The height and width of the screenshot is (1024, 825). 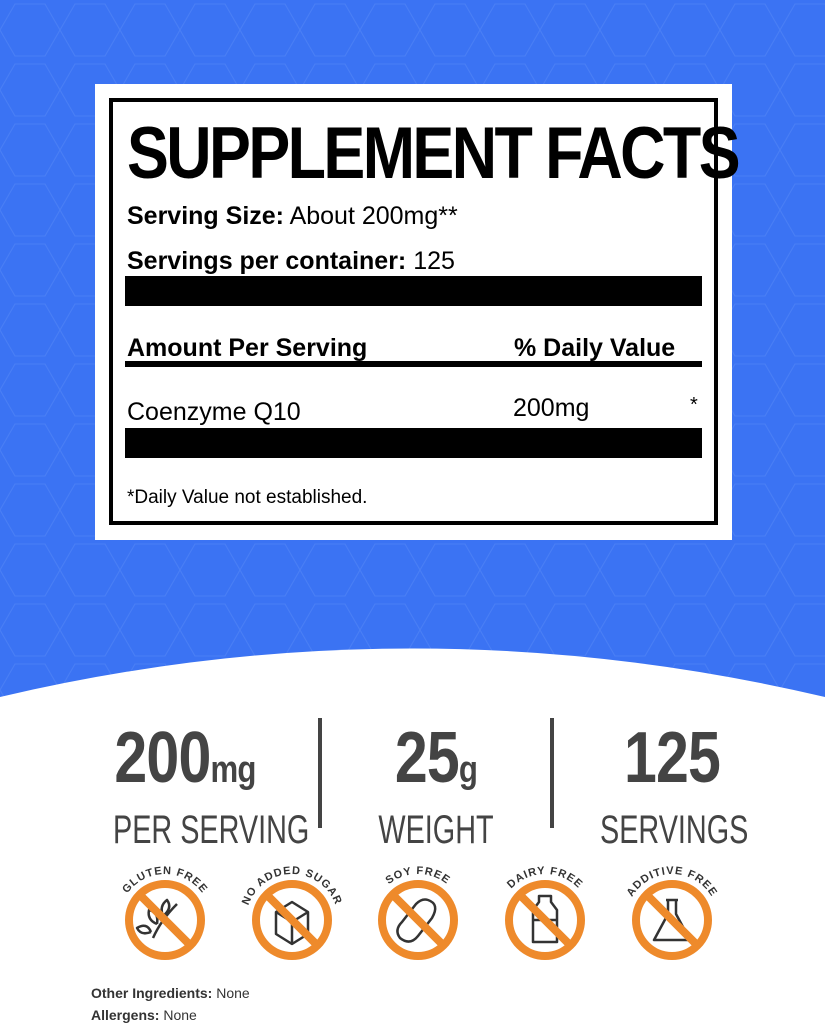 What do you see at coordinates (178, 1015) in the screenshot?
I see `allergens-value: None` at bounding box center [178, 1015].